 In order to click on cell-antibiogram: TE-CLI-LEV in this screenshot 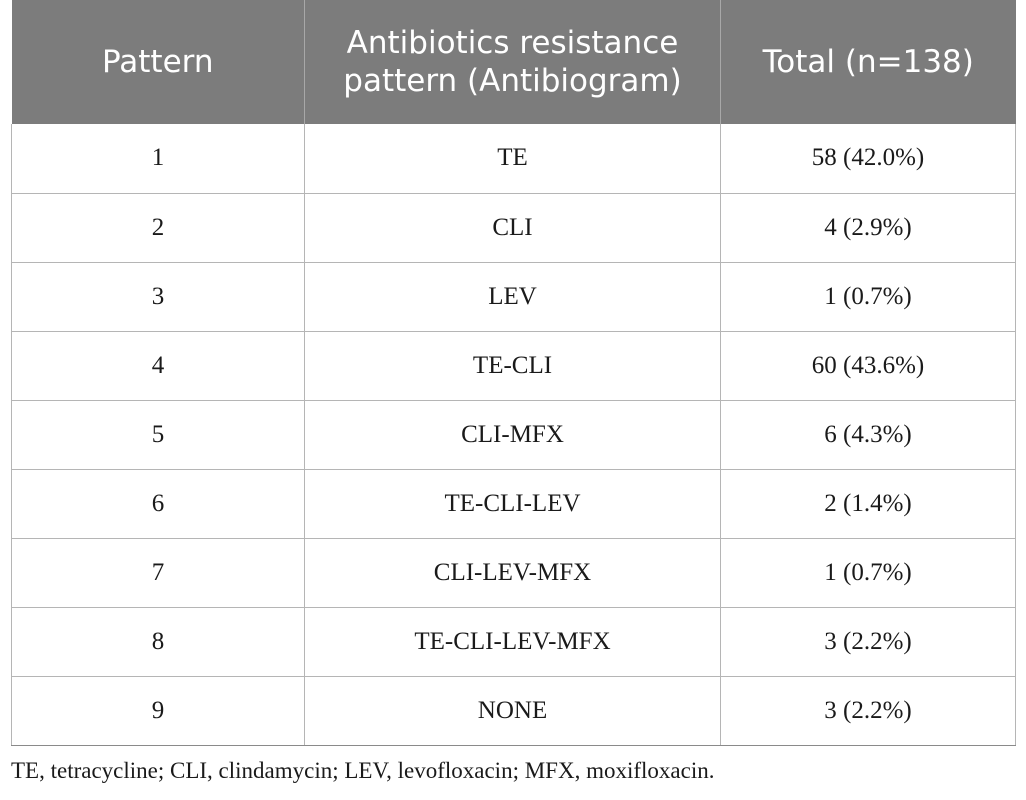, I will do `click(512, 504)`.